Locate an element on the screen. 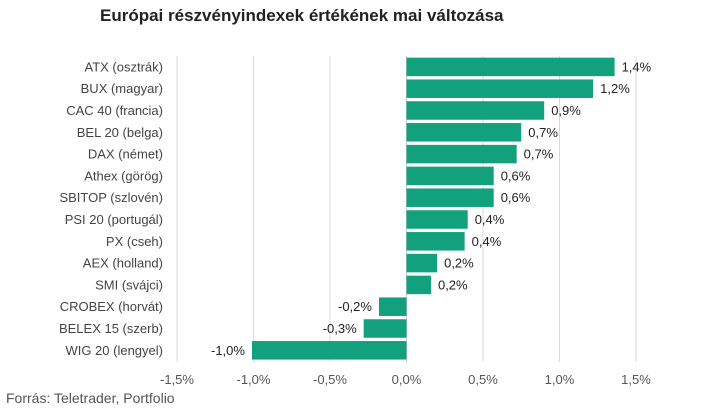  x-tick-label: -0,5% is located at coordinates (330, 379).